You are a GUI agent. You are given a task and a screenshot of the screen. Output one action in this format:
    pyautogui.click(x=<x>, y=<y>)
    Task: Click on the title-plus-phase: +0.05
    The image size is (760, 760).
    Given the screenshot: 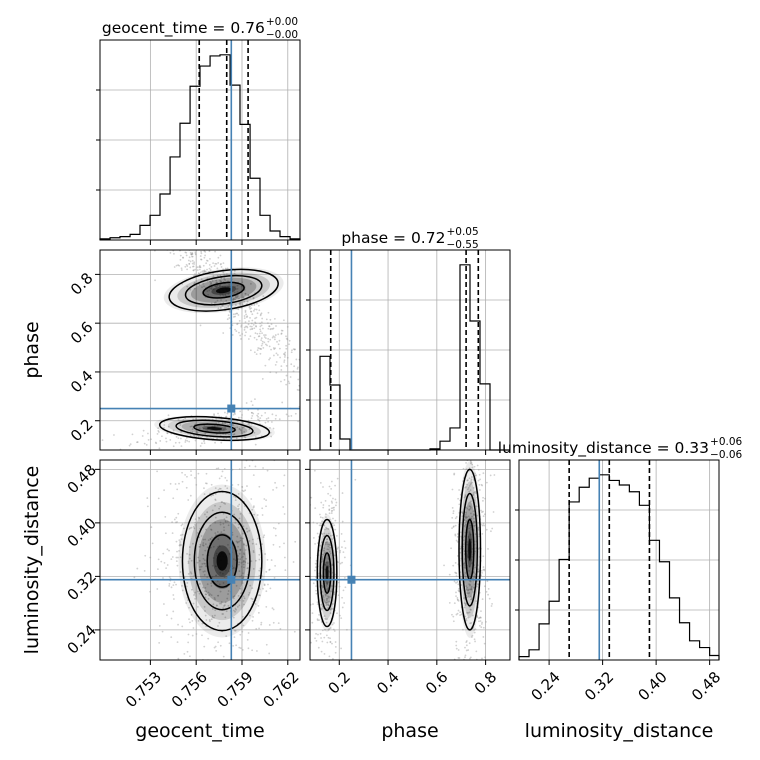 What is the action you would take?
    pyautogui.click(x=462, y=232)
    